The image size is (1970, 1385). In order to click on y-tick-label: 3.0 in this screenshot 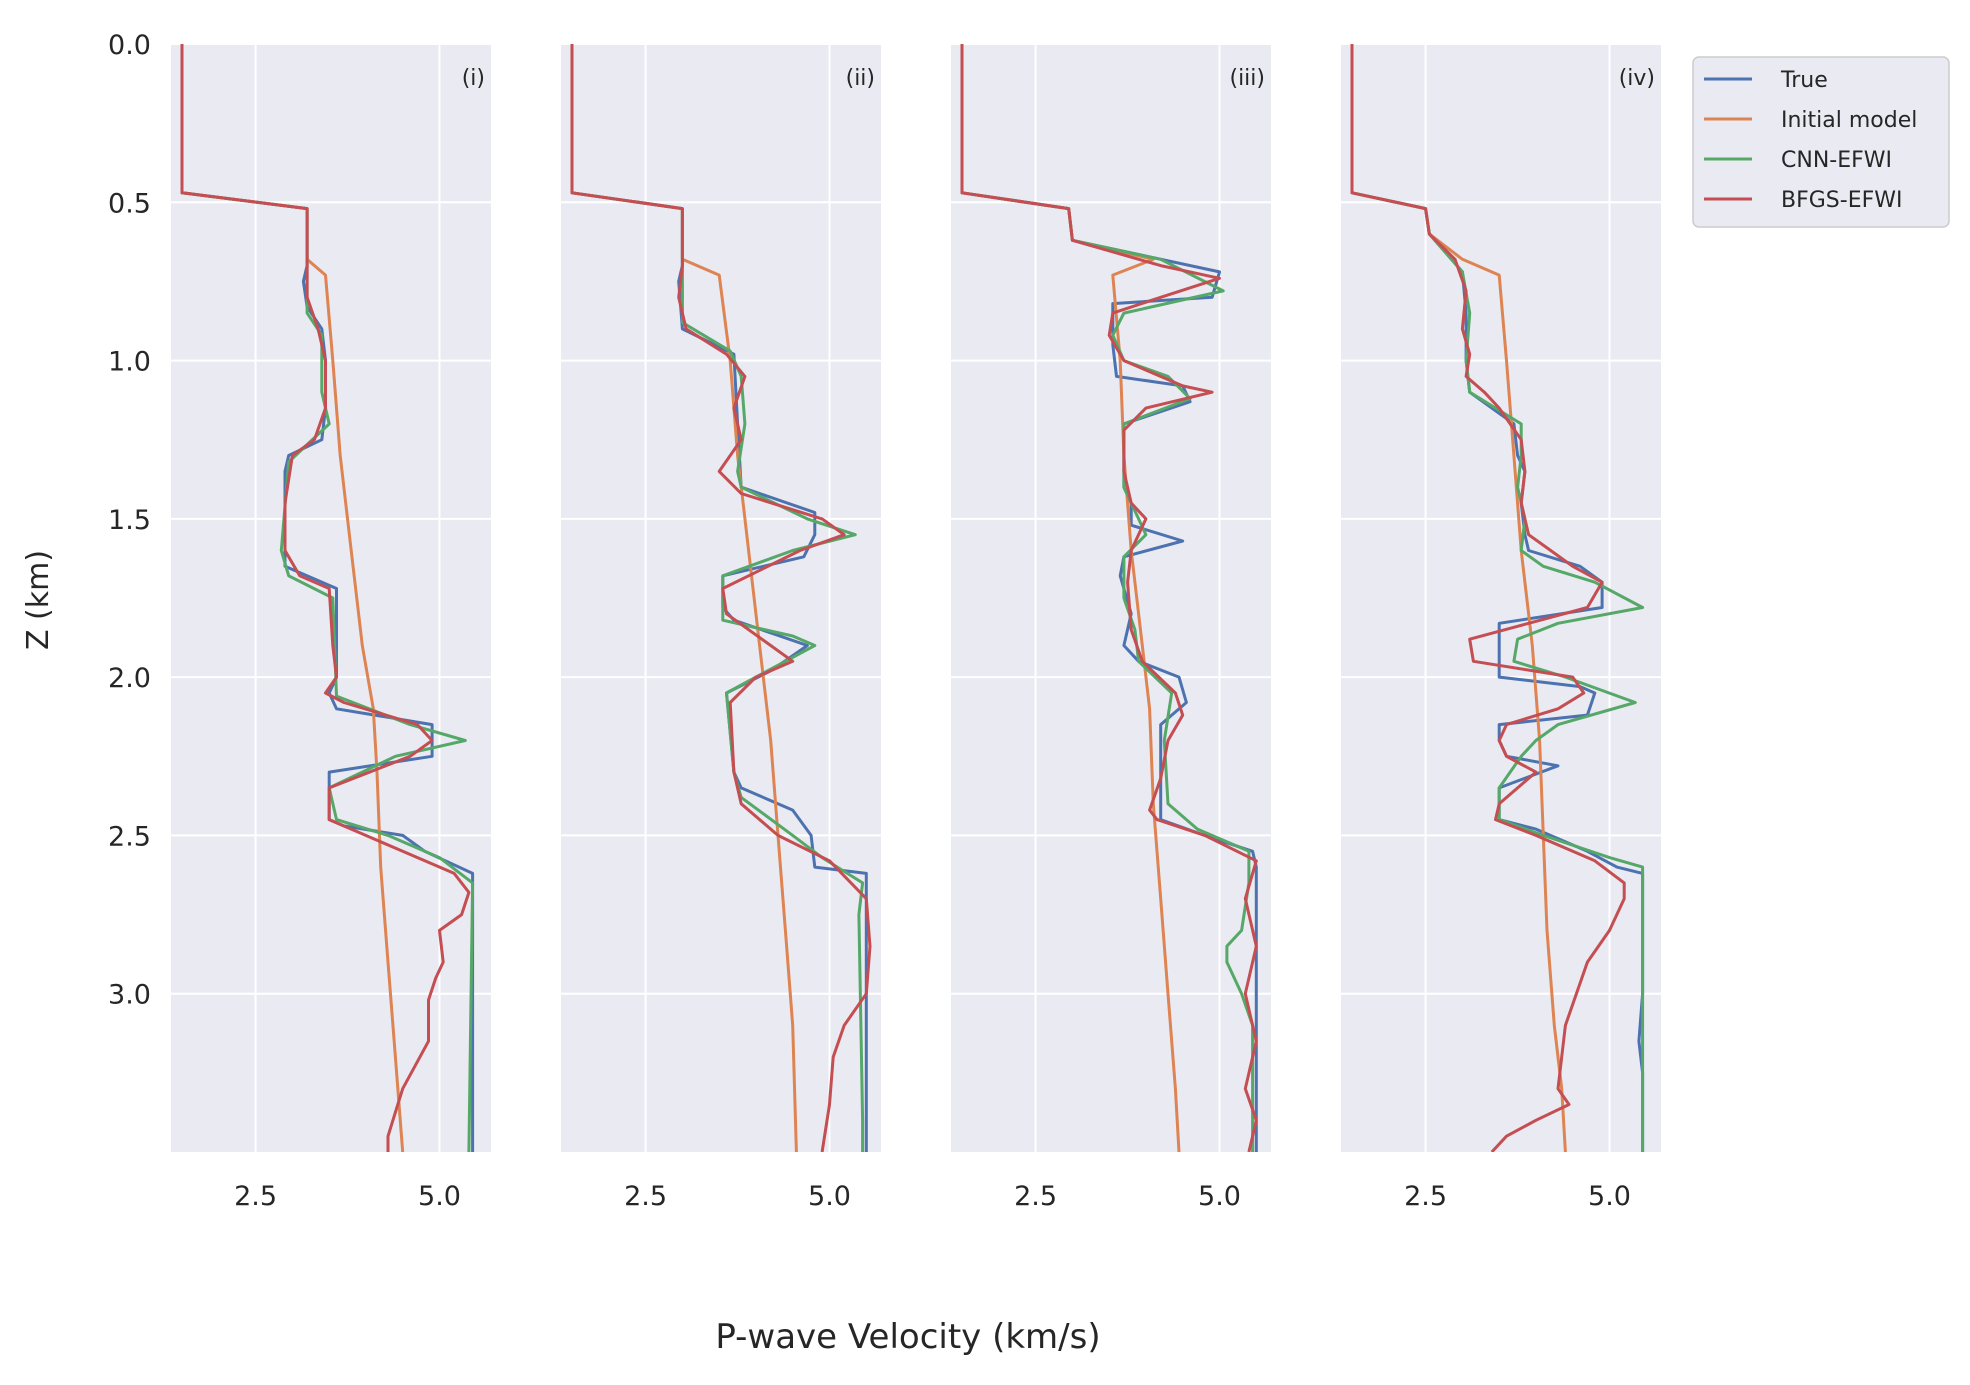, I will do `click(129, 995)`.